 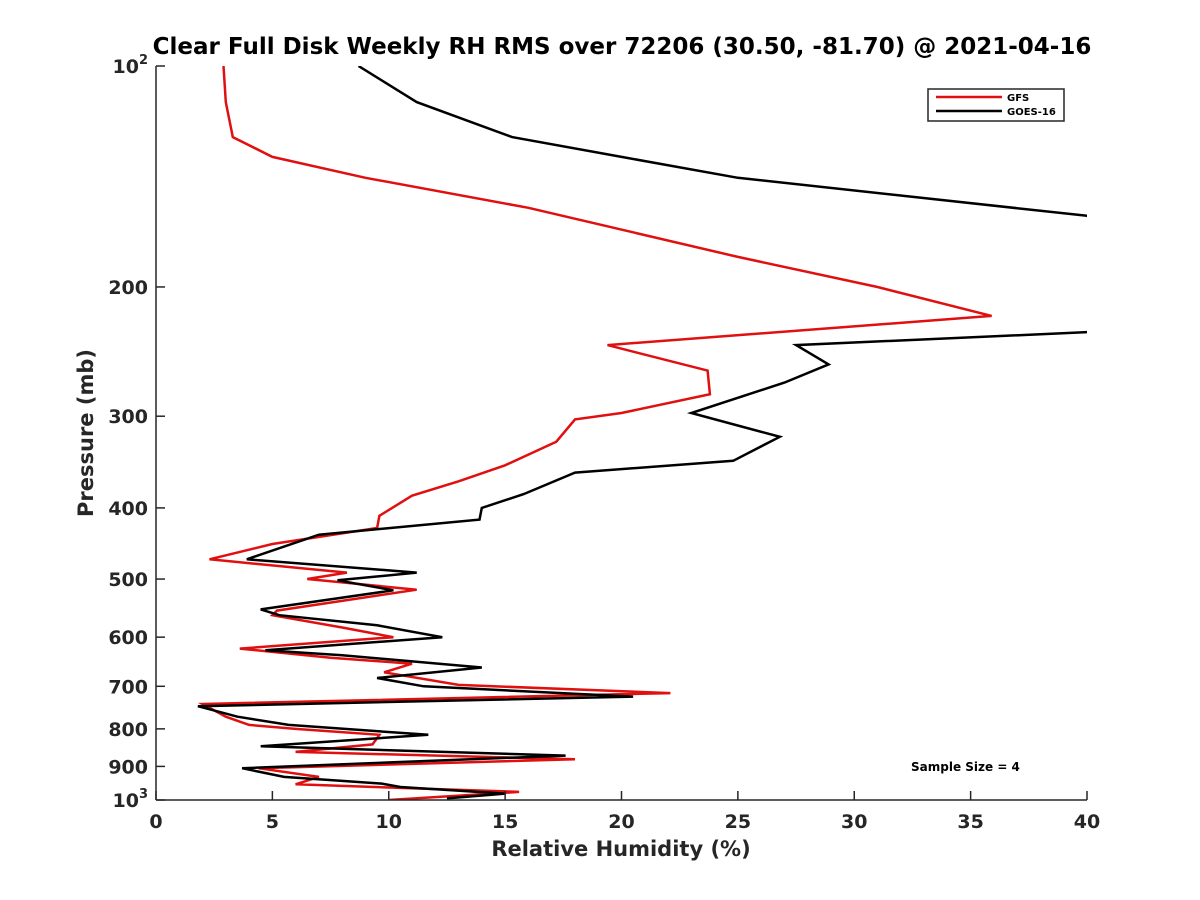 I want to click on x-tick-label: 15, so click(x=505, y=822).